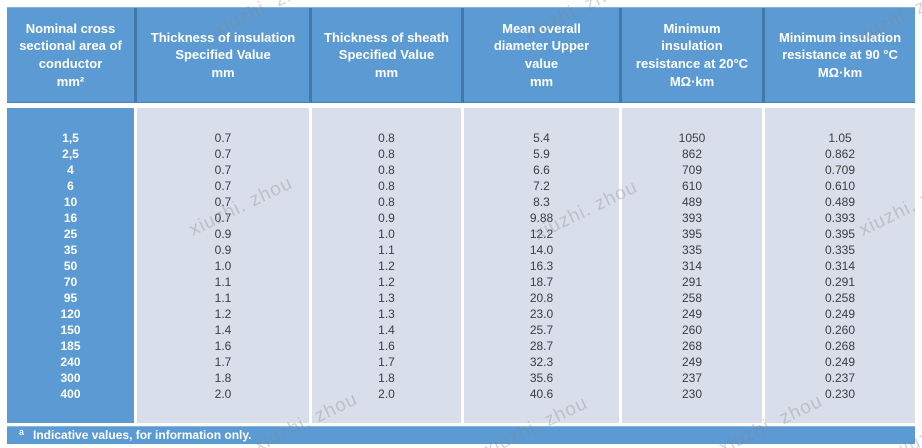 The image size is (922, 448). Describe the element at coordinates (840, 154) in the screenshot. I see `cell-r90: 0.862` at that location.